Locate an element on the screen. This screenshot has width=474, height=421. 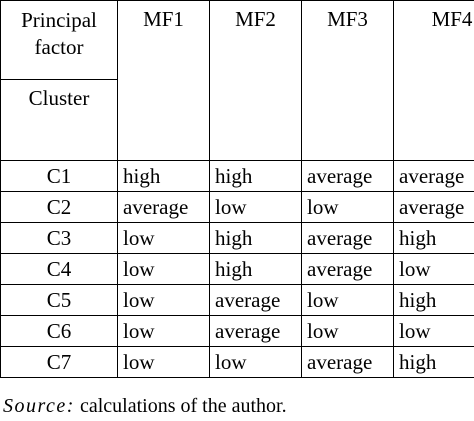
cluster-header: Cluster is located at coordinates (59, 120).